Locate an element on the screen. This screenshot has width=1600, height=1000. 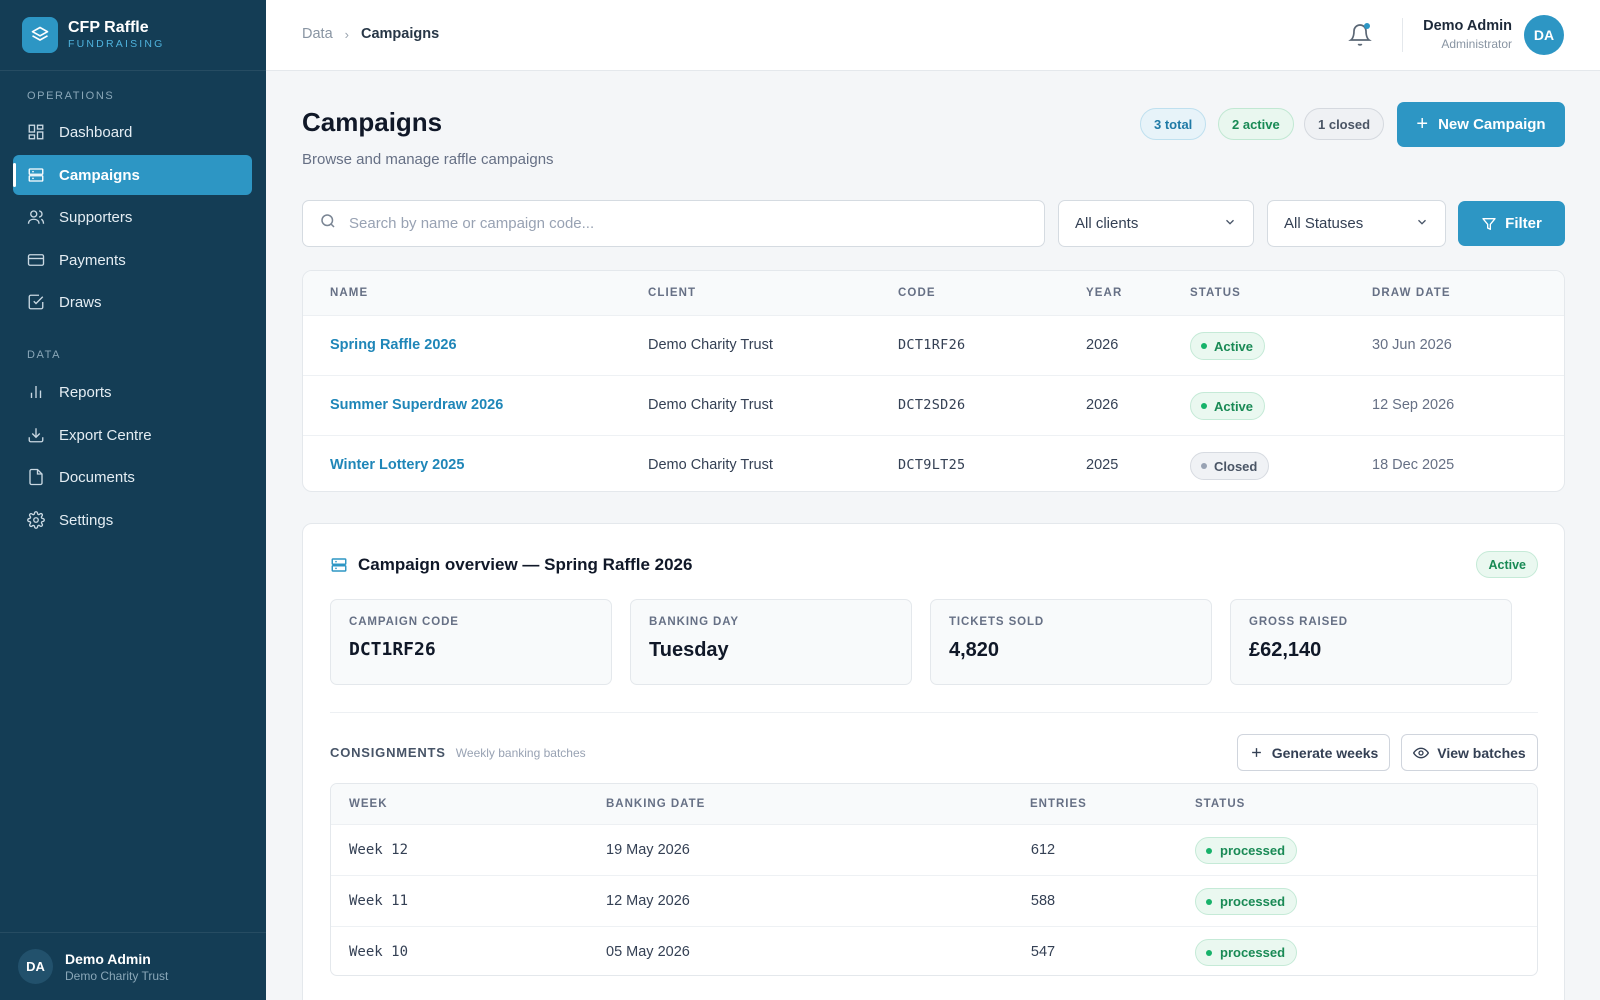
sidebar-item-documents: Documents is located at coordinates (132, 477).